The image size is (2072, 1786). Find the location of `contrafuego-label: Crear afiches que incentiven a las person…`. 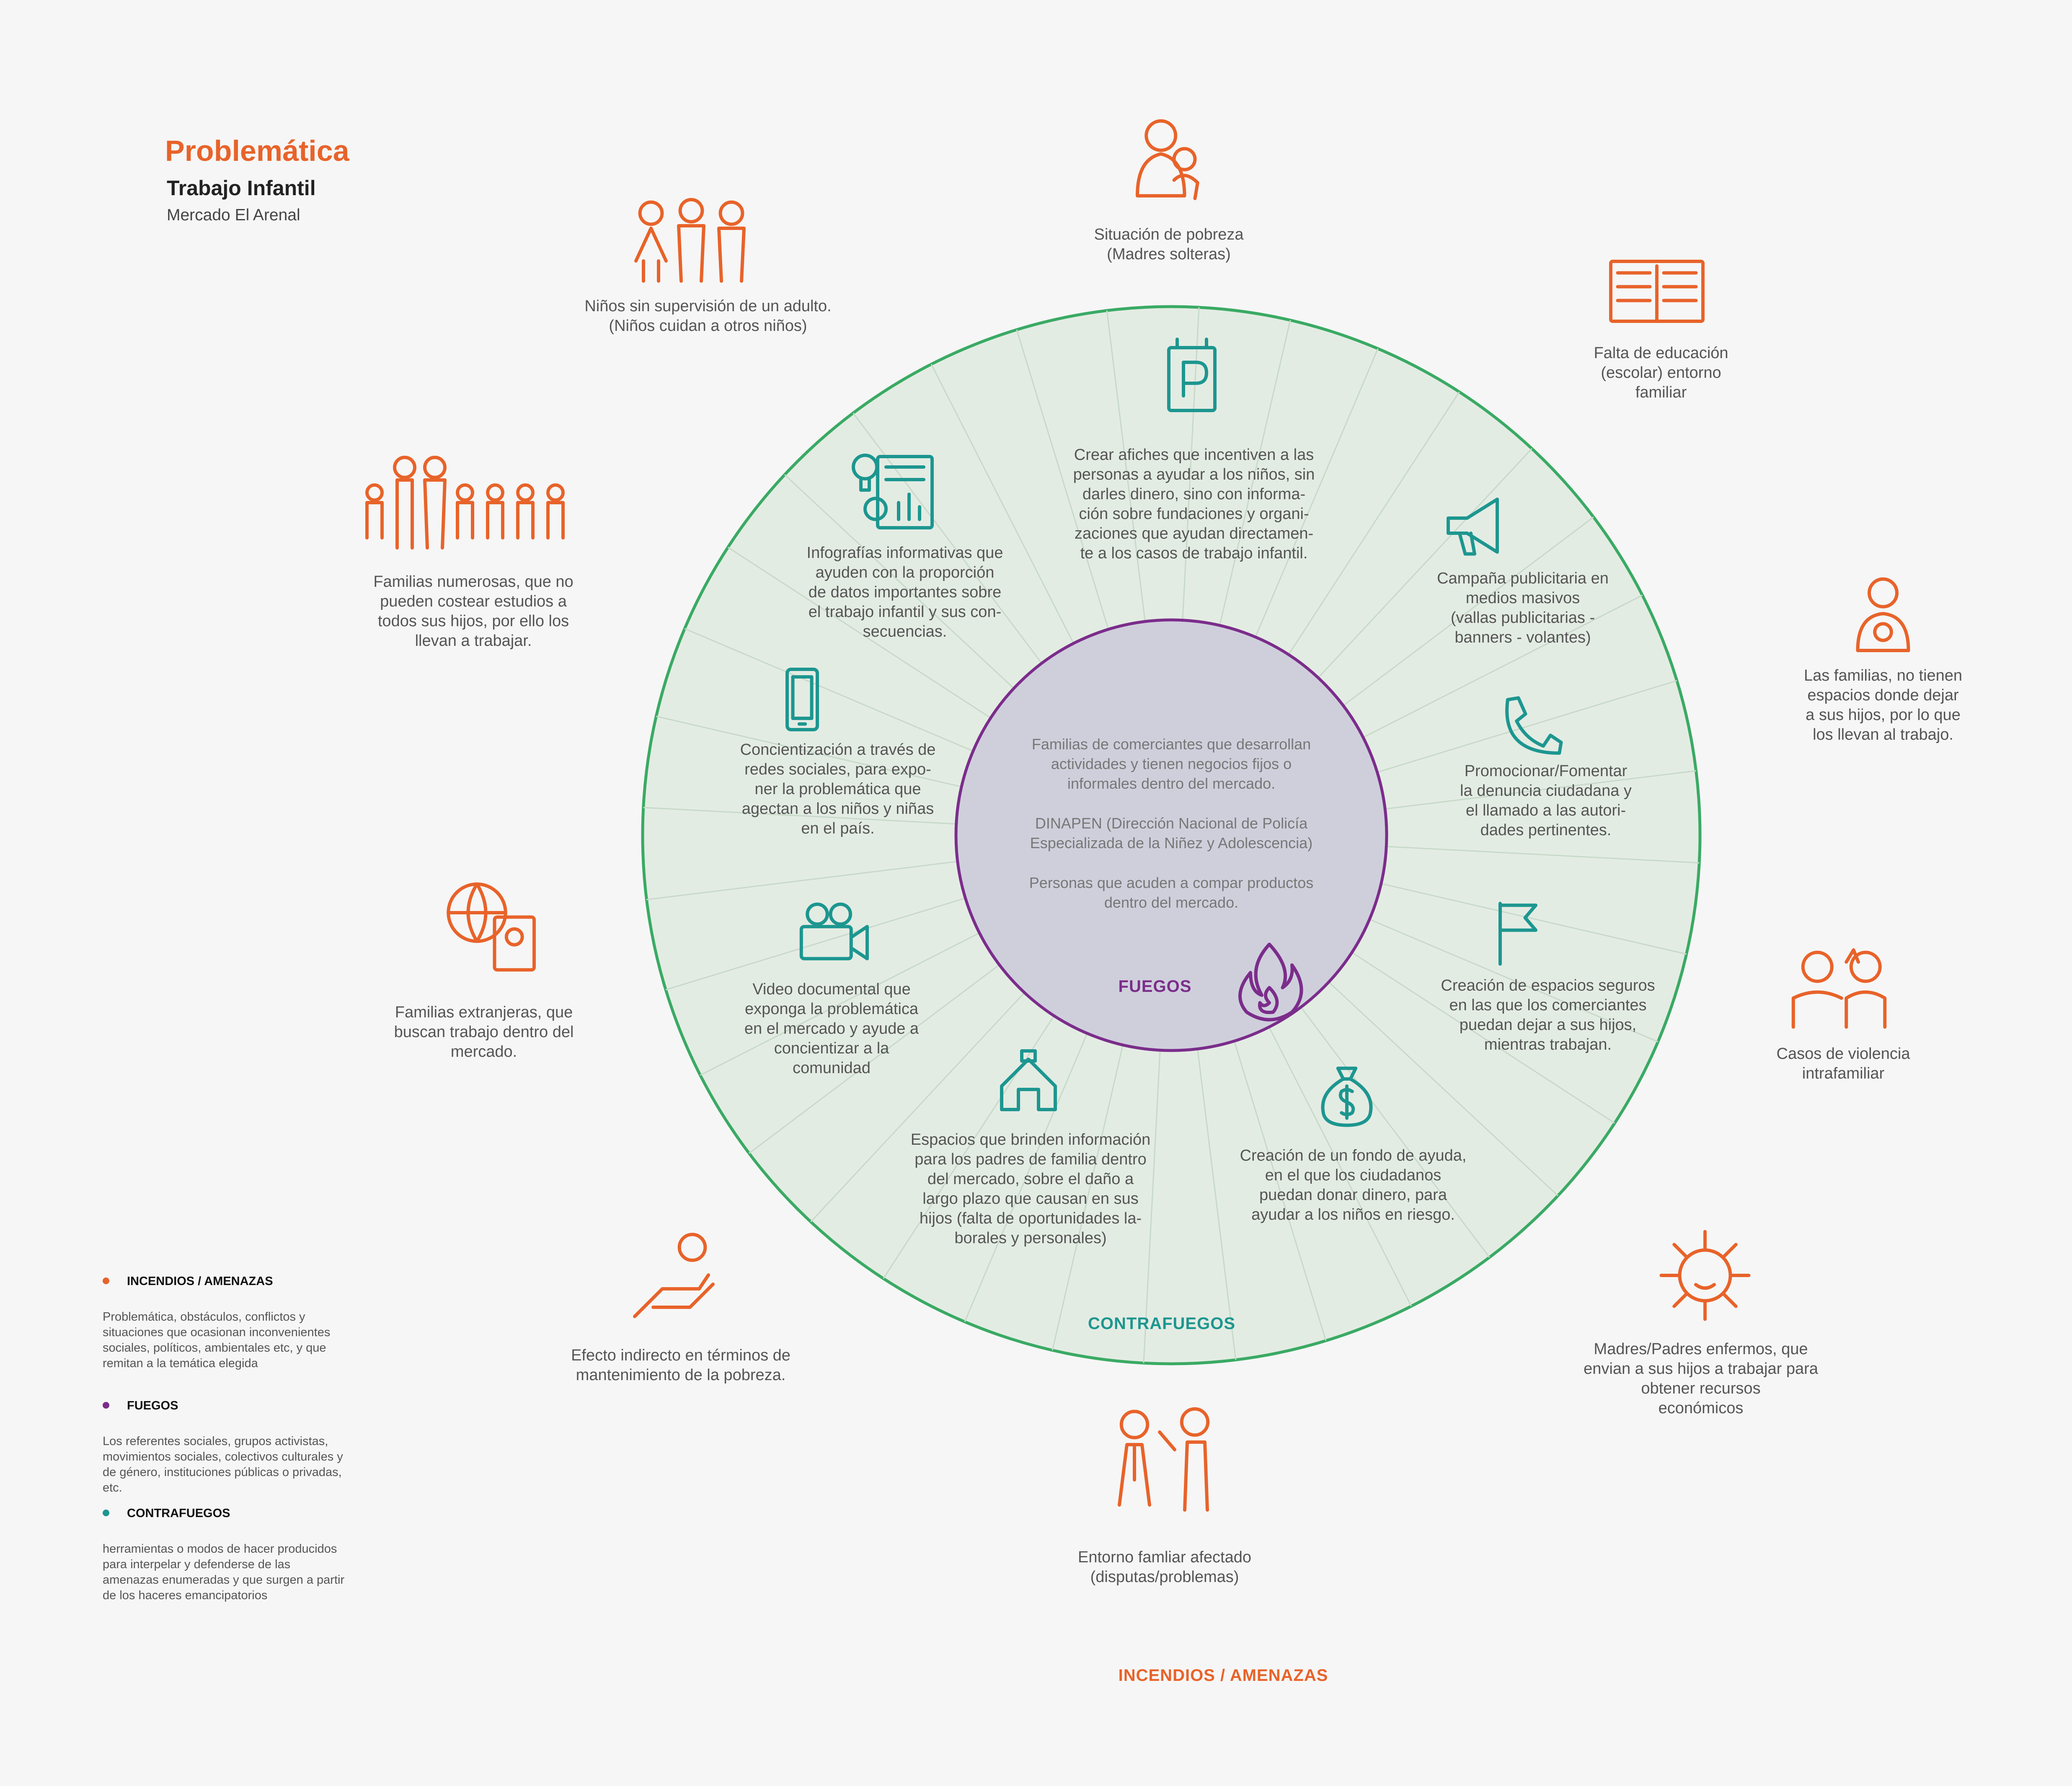

contrafuego-label: Crear afiches que incentiven a las person… is located at coordinates (1194, 504).